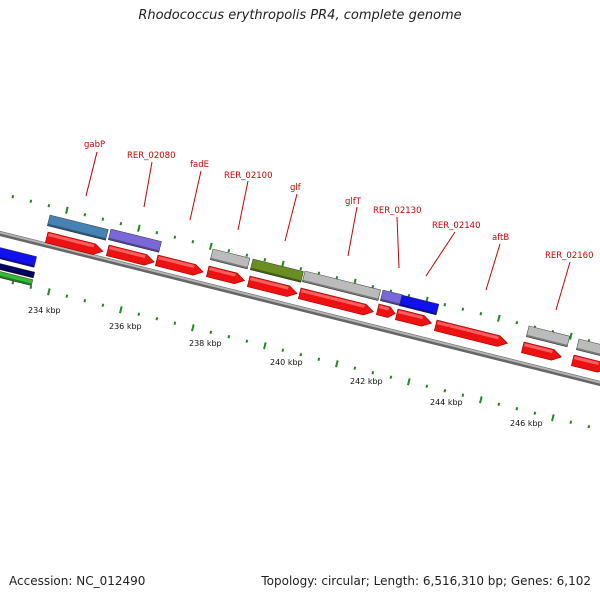 This screenshot has width=600, height=600. What do you see at coordinates (199, 165) in the screenshot?
I see `gene-label-fade: fadE` at bounding box center [199, 165].